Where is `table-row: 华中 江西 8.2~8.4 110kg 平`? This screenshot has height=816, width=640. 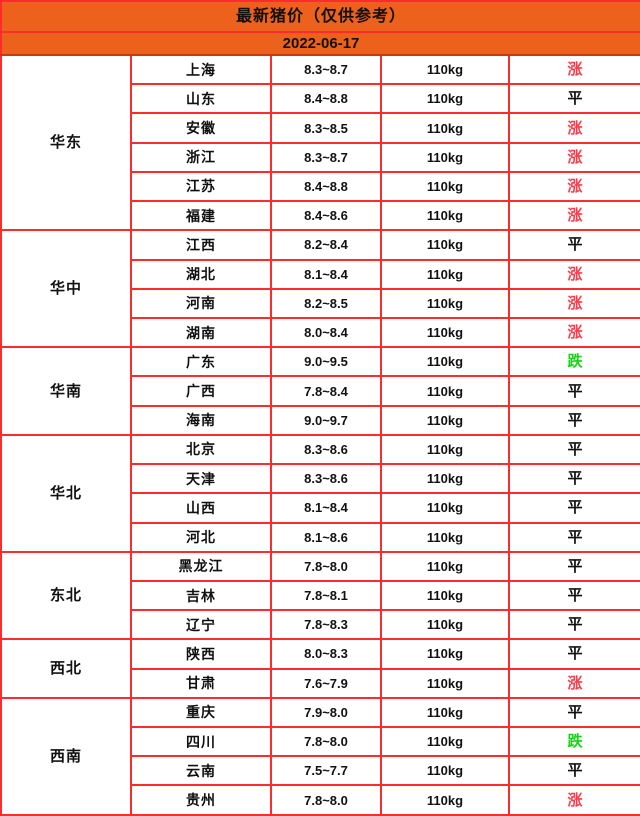 table-row: 华中 江西 8.2~8.4 110kg 平 is located at coordinates (320, 289).